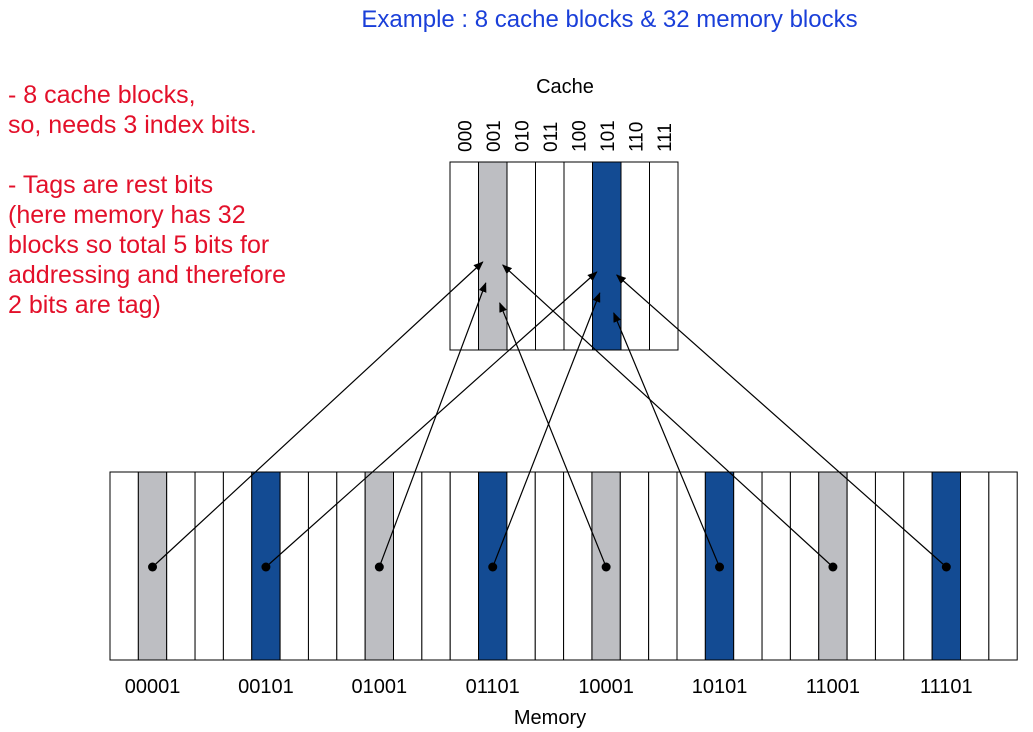 This screenshot has width=1033, height=732. Describe the element at coordinates (127, 215) in the screenshot. I see `note-line: (here memory has 32` at that location.